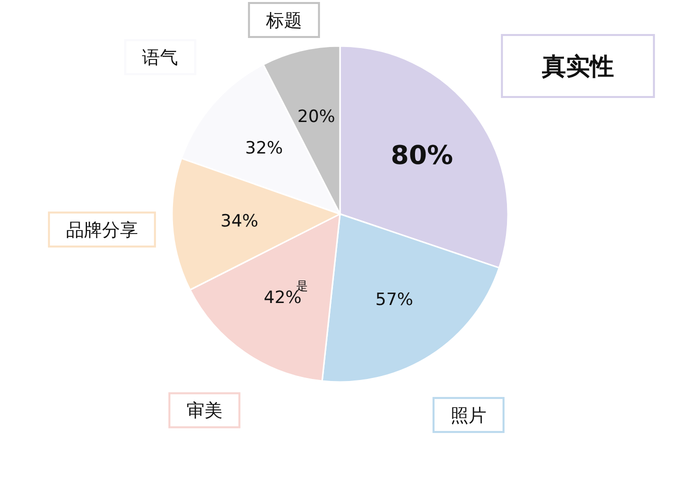 This screenshot has width=700, height=488. Describe the element at coordinates (302, 286) in the screenshot. I see `text: 是` at that location.